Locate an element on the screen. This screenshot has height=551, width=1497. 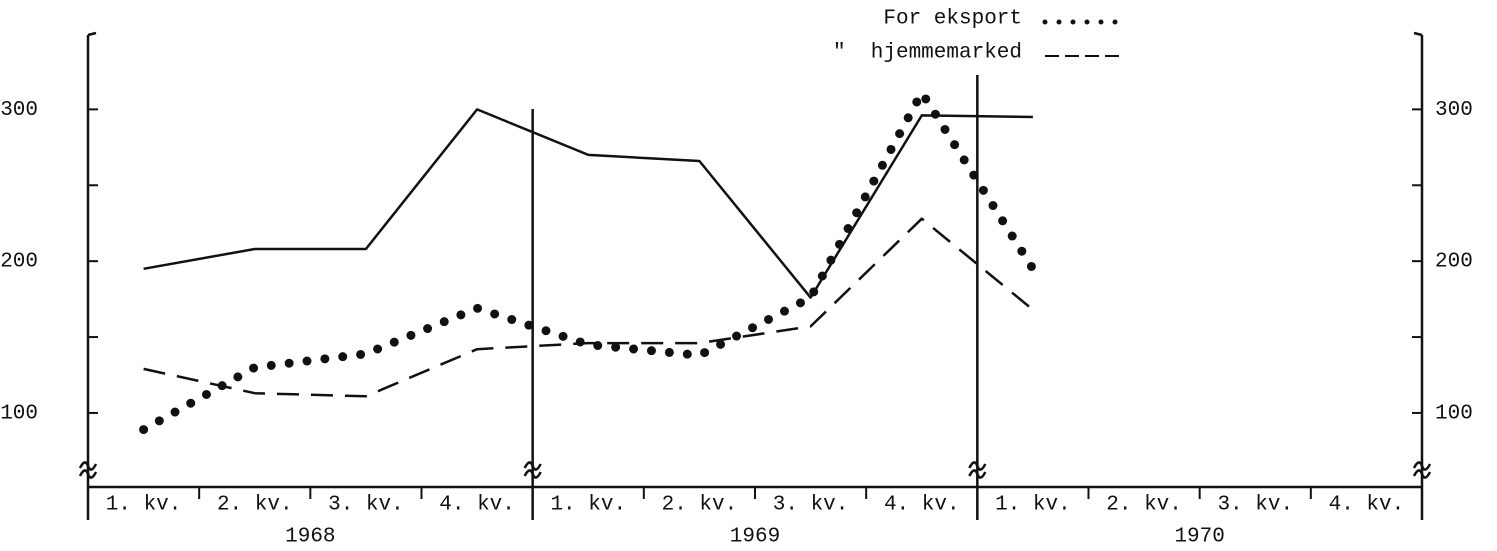
legend-label: For eksport is located at coordinates (952, 19).